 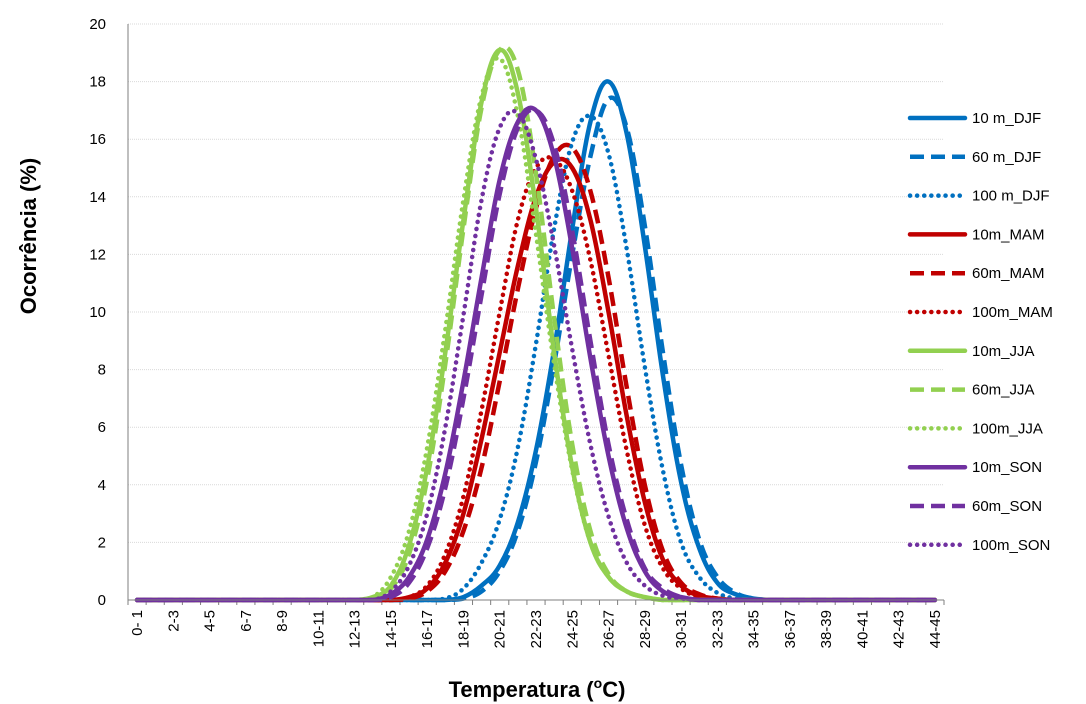 I want to click on x-tick-label: 40-41, so click(x=862, y=629).